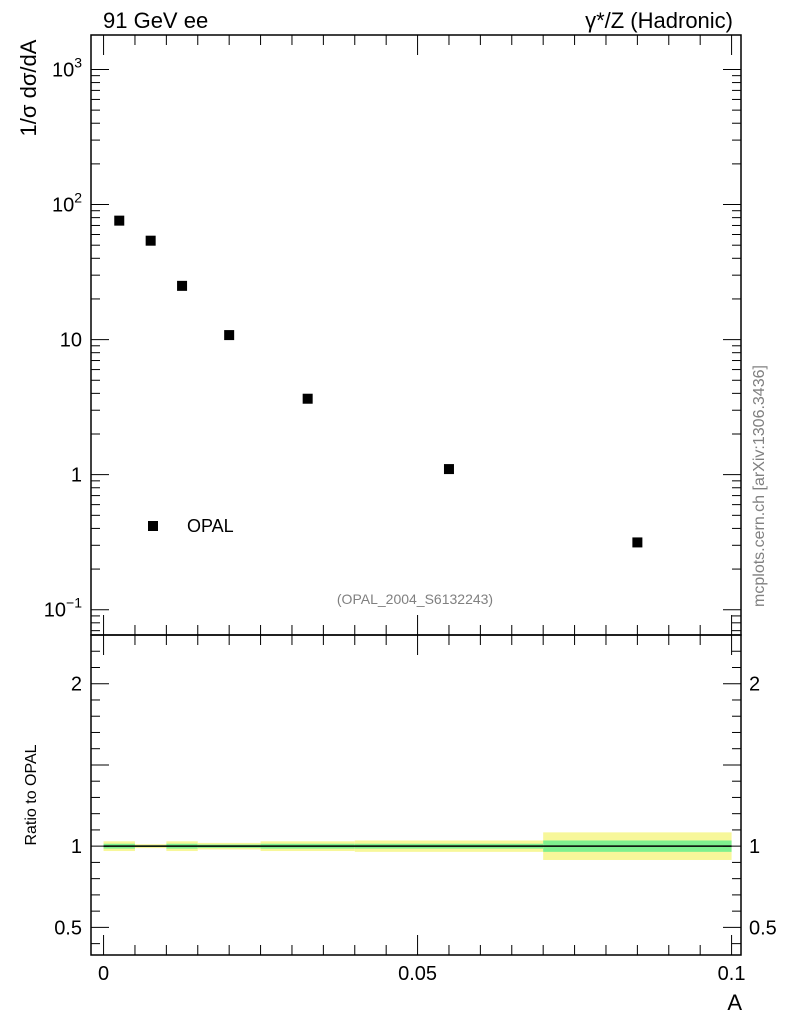 This screenshot has height=1024, width=786. What do you see at coordinates (153, 526) in the screenshot?
I see `legend-marker` at bounding box center [153, 526].